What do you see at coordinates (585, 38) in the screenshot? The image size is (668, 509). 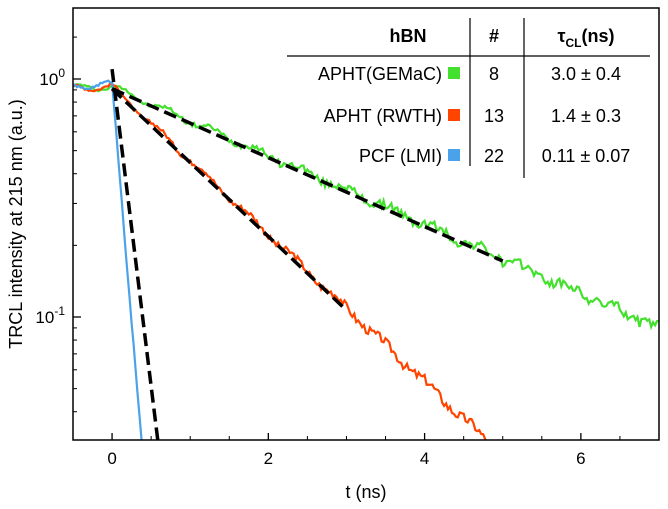 I see `legend-header-tau: τCL(ns)` at bounding box center [585, 38].